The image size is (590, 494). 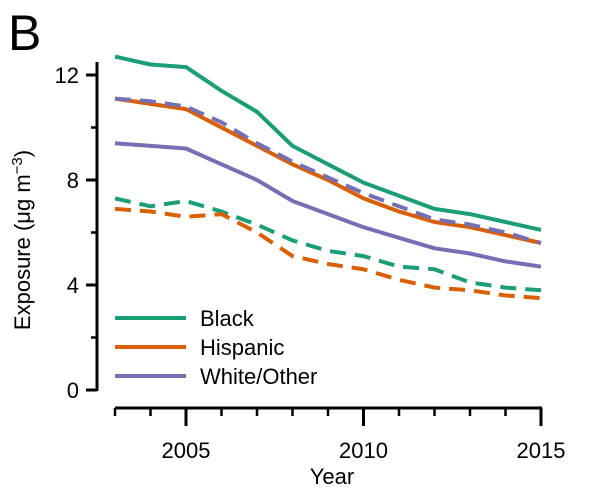 I want to click on legend-label-white_other: White/Other, so click(x=258, y=376).